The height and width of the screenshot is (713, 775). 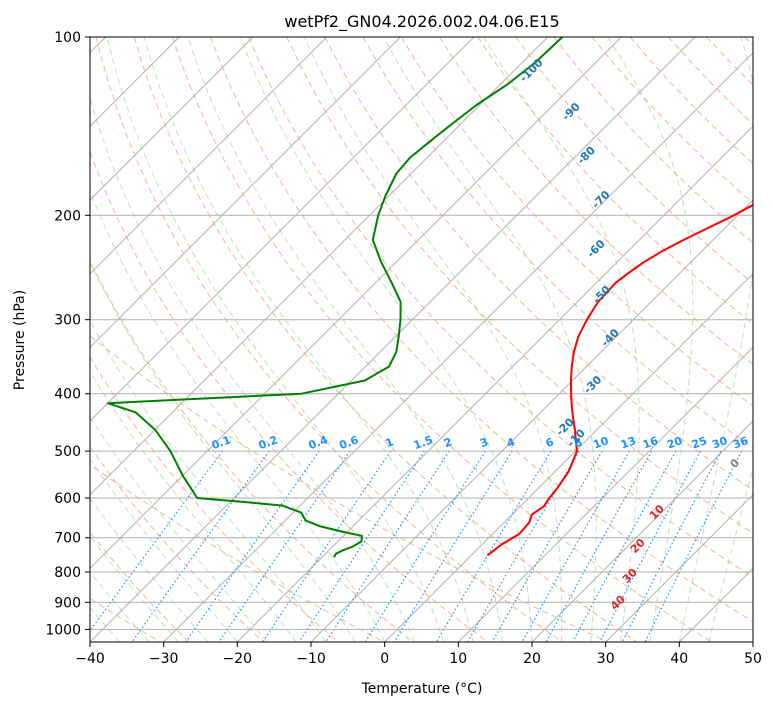 What do you see at coordinates (699, 442) in the screenshot?
I see `mixing-ratio-label: 25` at bounding box center [699, 442].